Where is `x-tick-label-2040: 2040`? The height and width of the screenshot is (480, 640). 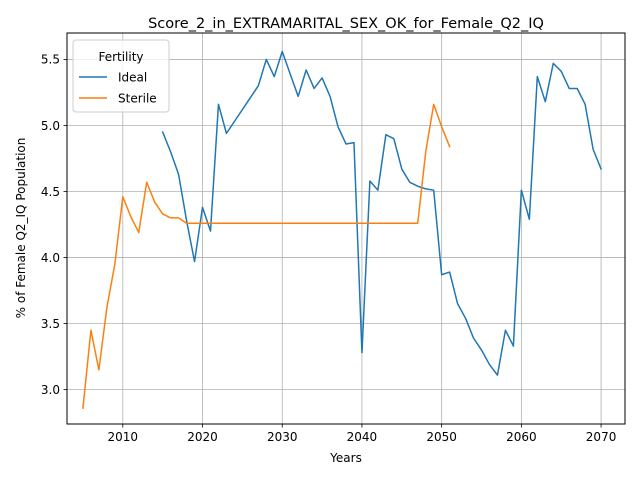 x-tick-label-2040: 2040 is located at coordinates (362, 437).